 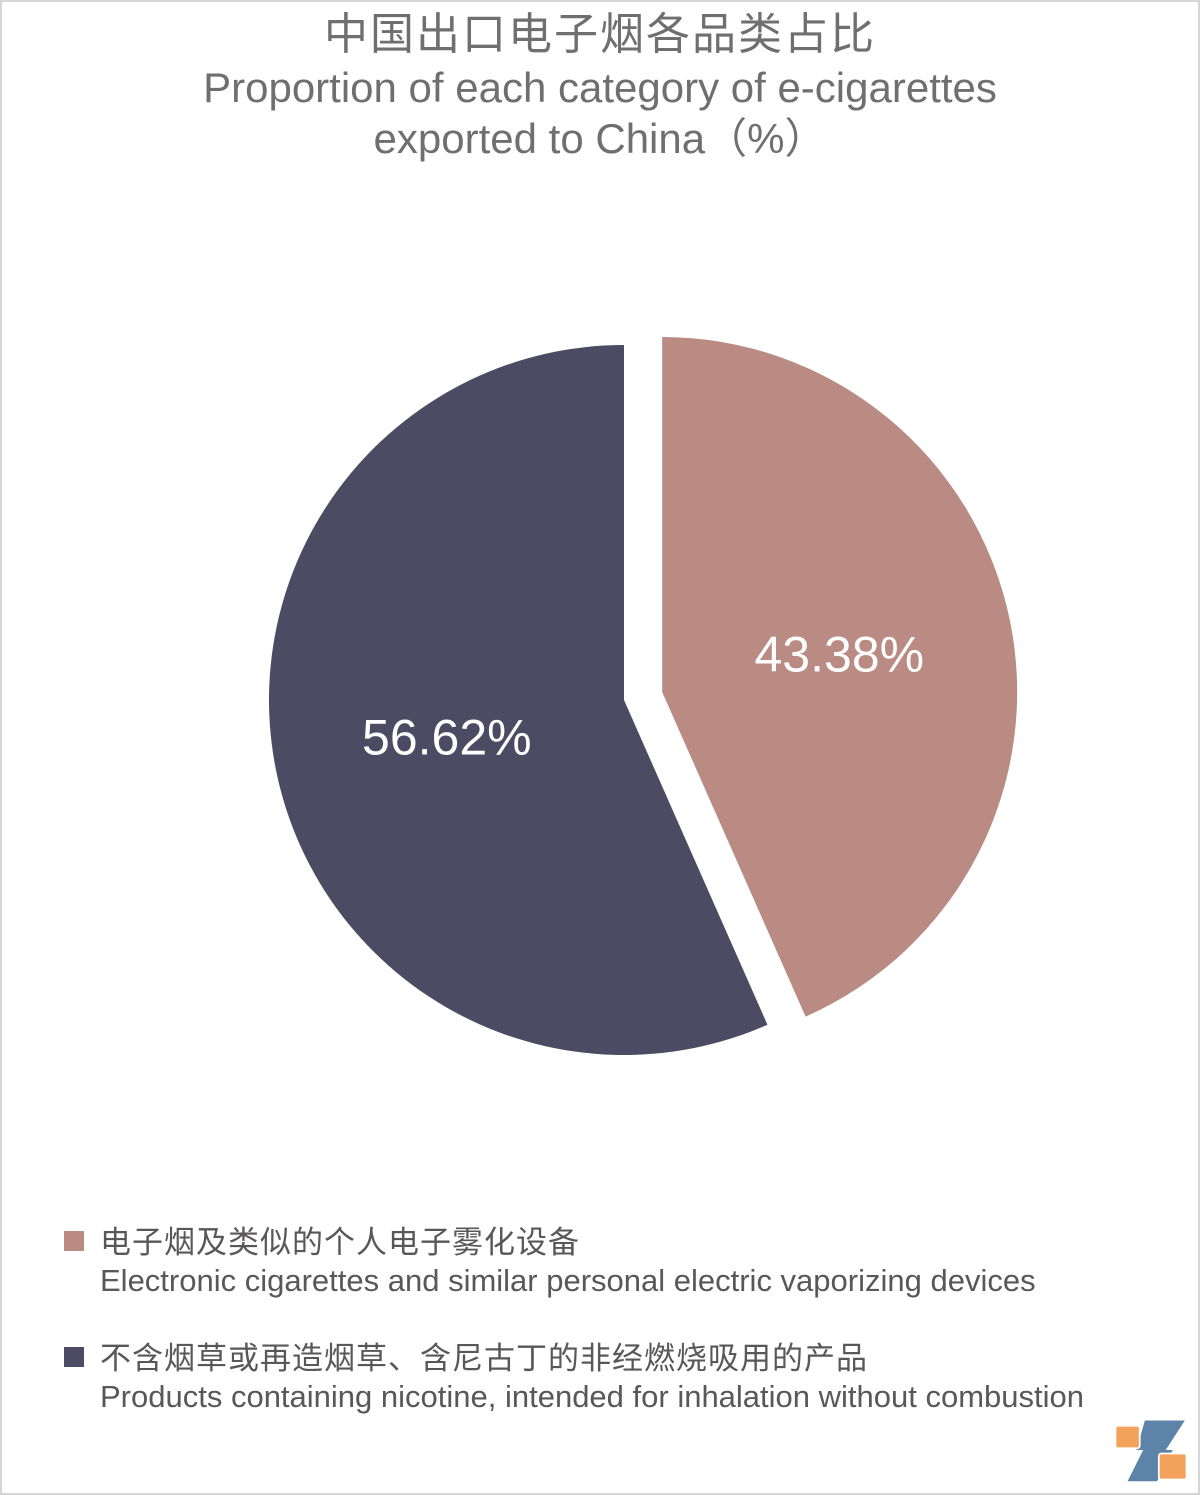 What do you see at coordinates (447, 737) in the screenshot?
I see `pie-label-nicotine-products: 56.62%` at bounding box center [447, 737].